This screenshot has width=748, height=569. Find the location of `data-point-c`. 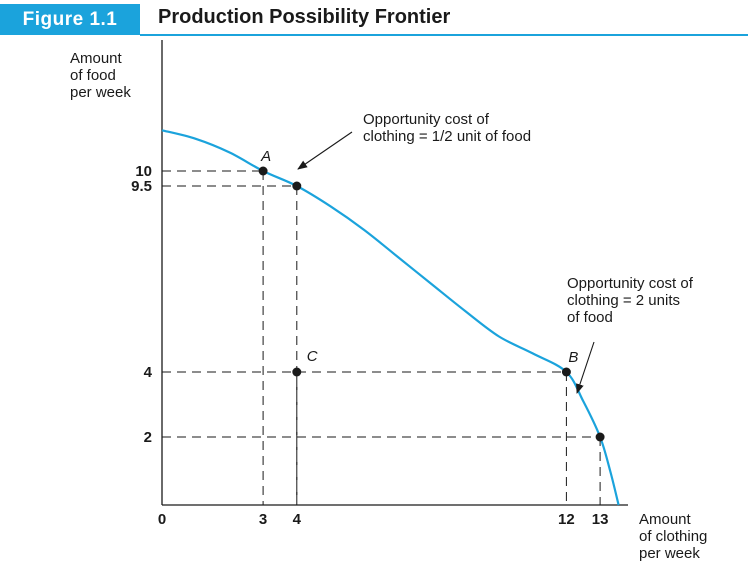

data-point-c is located at coordinates (297, 372).